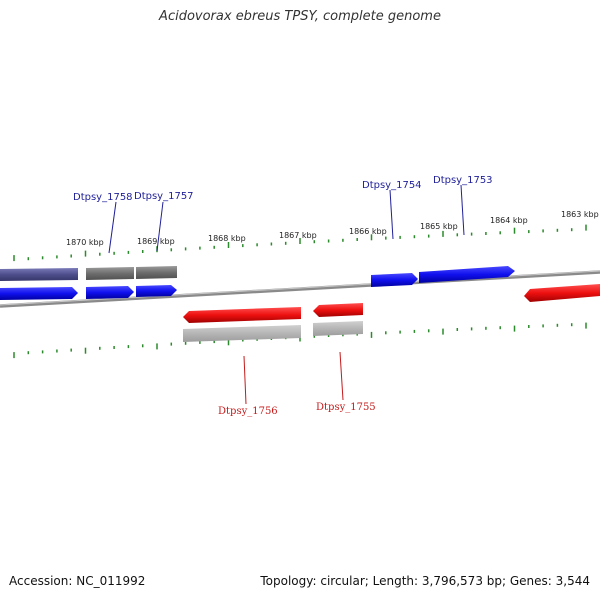  Describe the element at coordinates (156, 241) in the screenshot. I see `scale-label: 1869 kbp` at that location.